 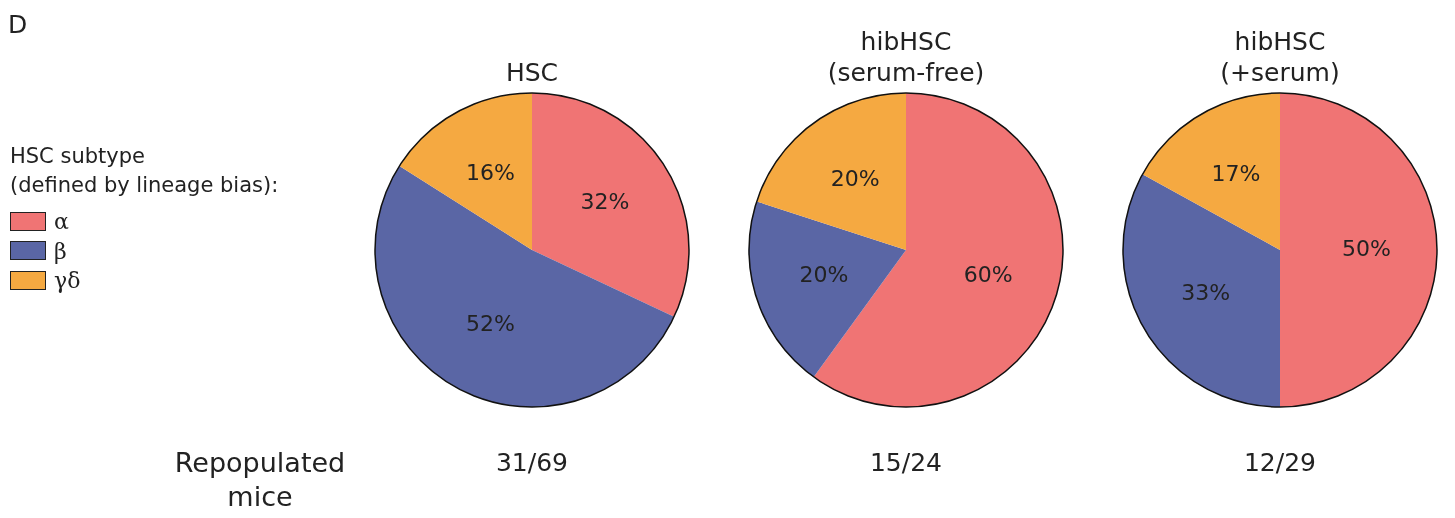 What do you see at coordinates (1366, 248) in the screenshot?
I see `data-label: 50%` at bounding box center [1366, 248].